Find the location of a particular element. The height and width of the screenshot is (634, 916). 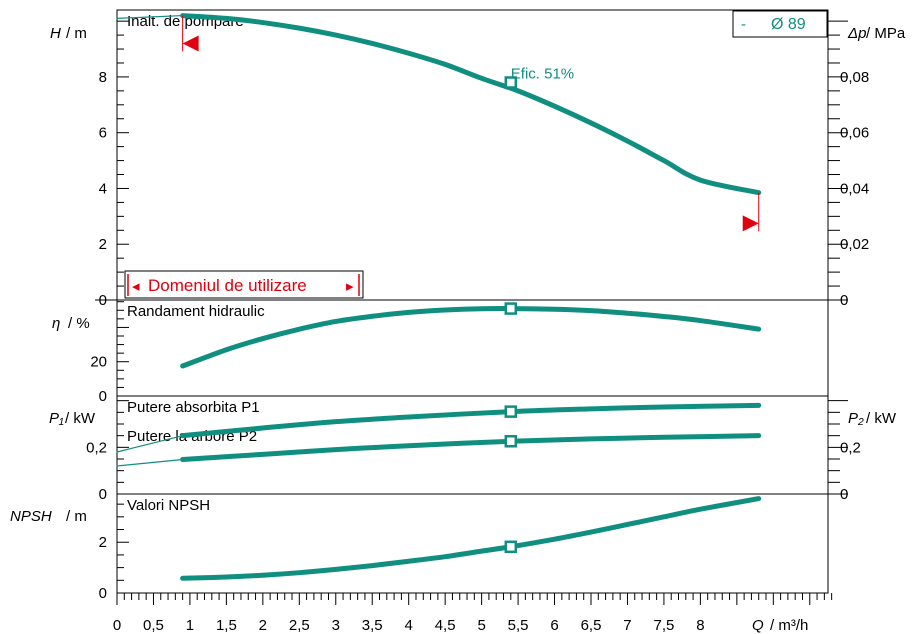

right-axis-unit: / MPa is located at coordinates (886, 33).